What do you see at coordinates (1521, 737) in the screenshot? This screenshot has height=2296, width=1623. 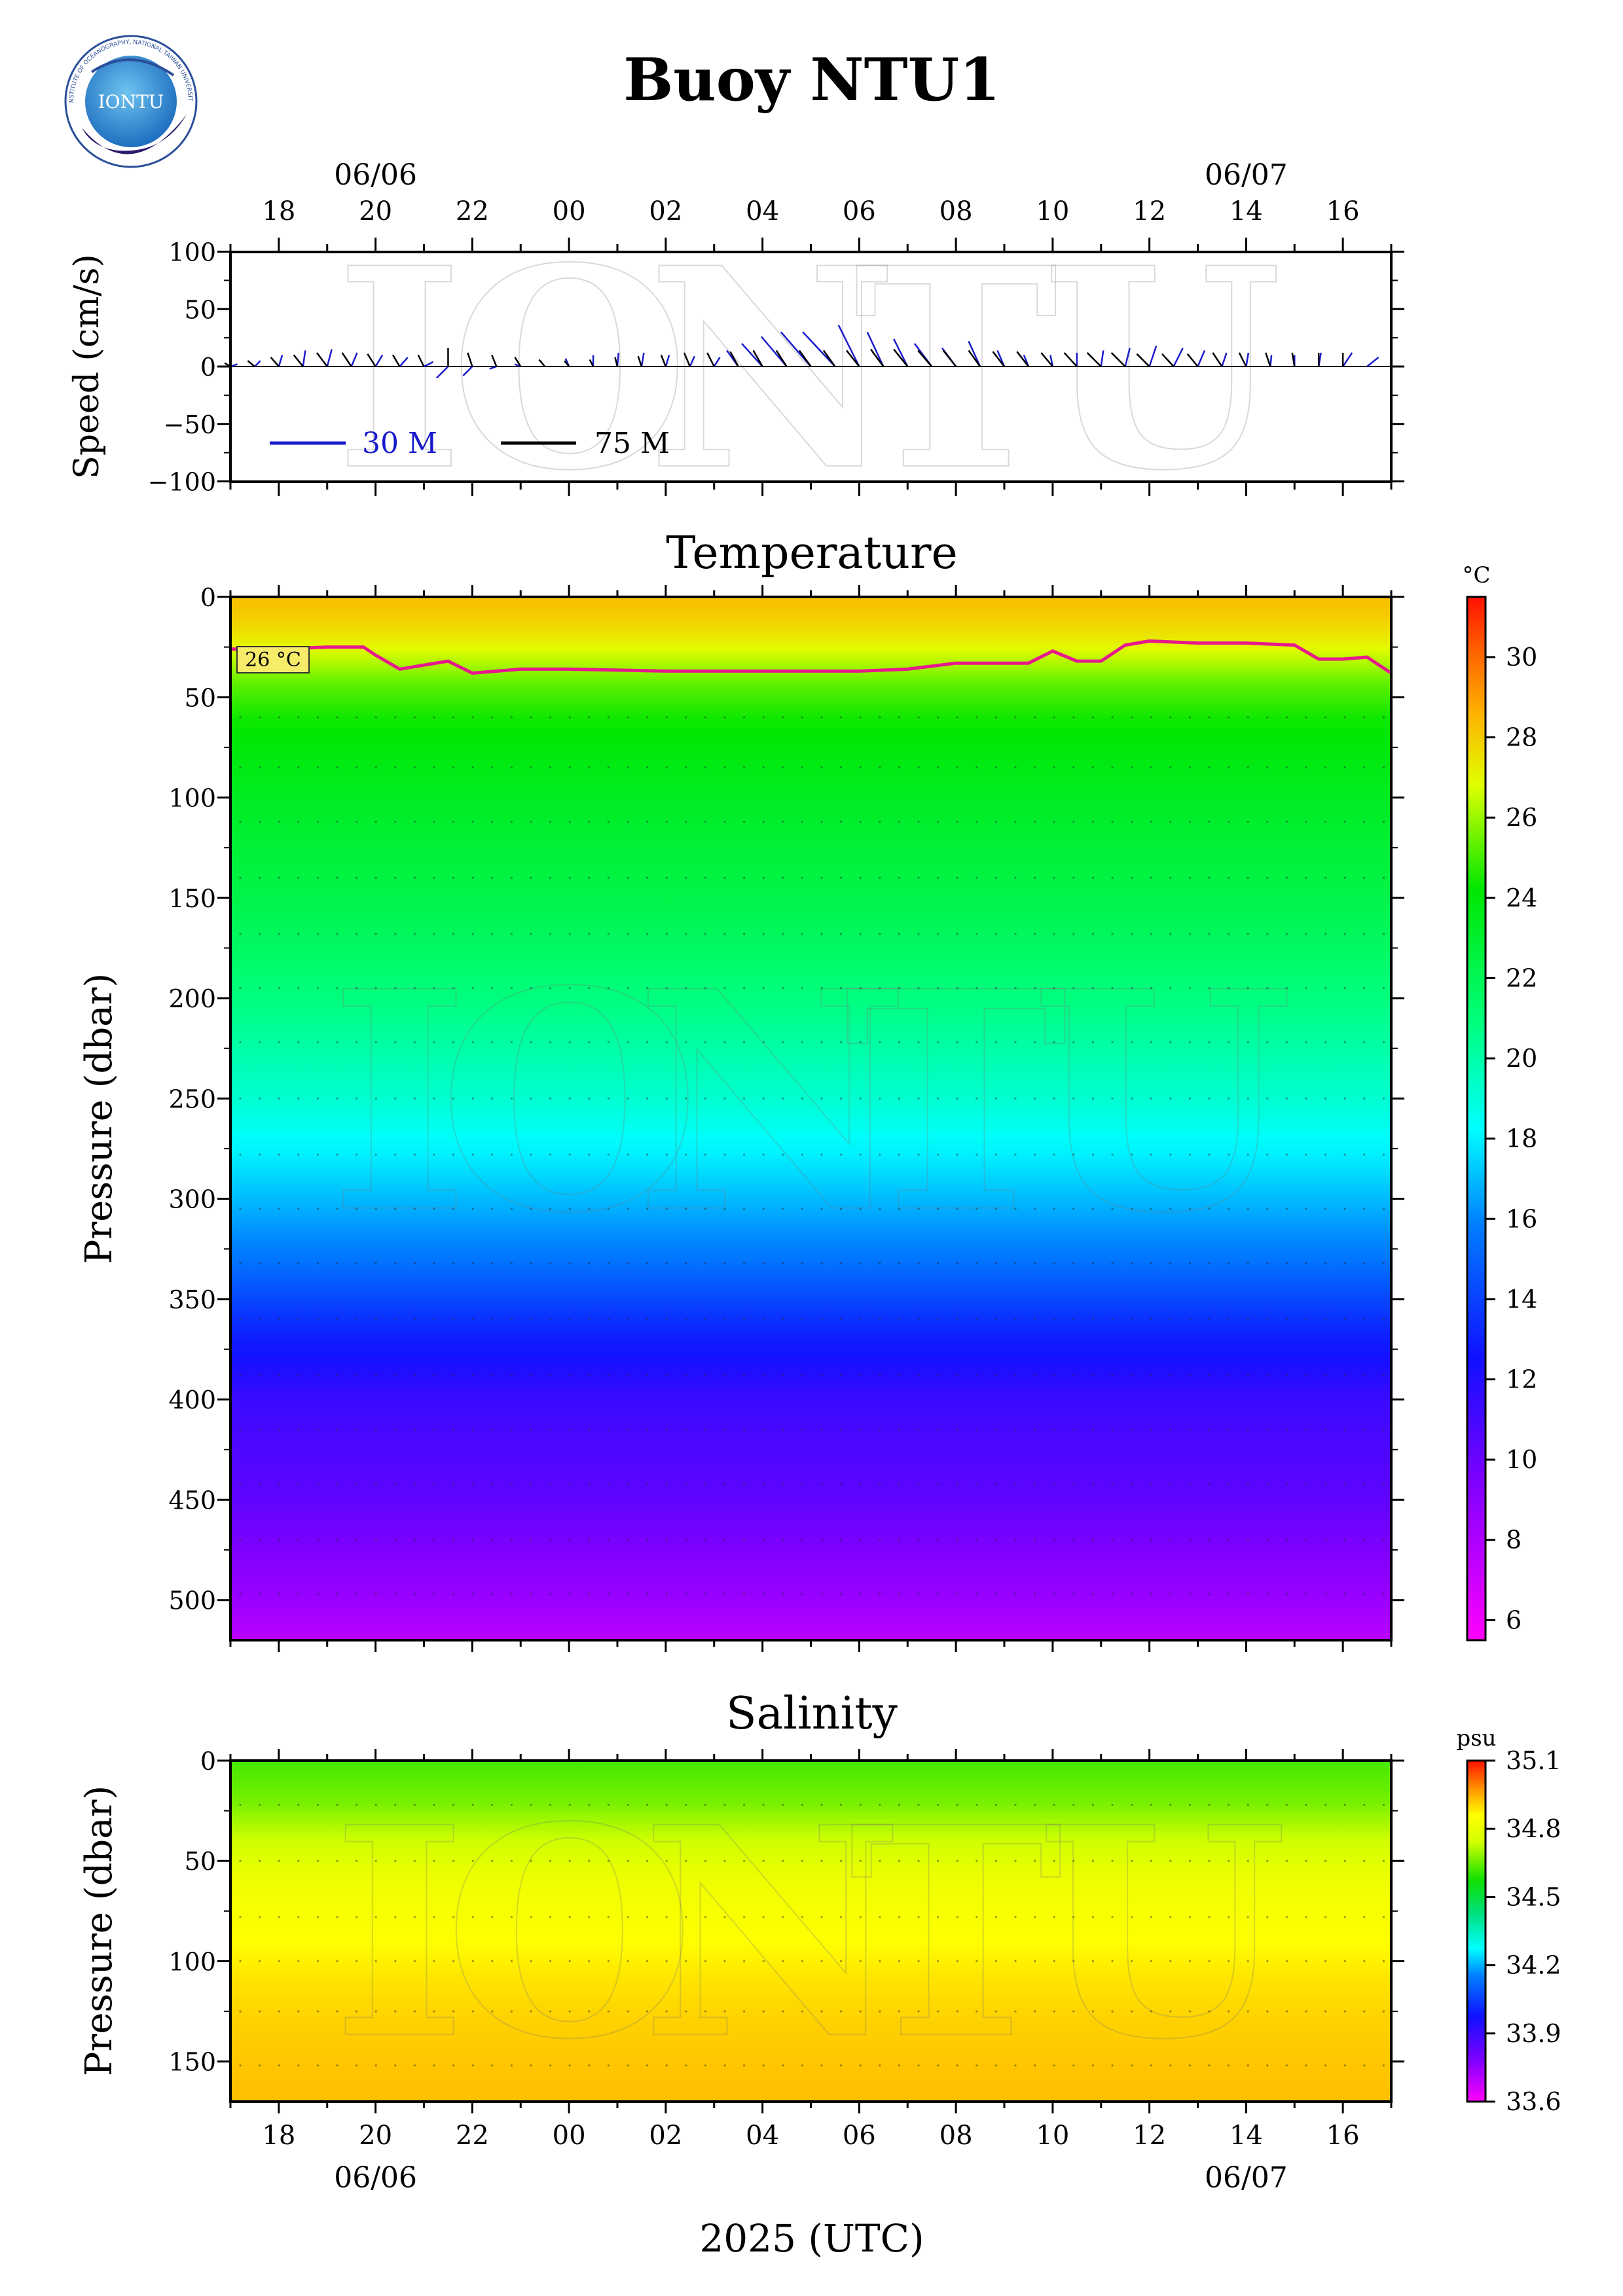 I see `temperature-colorbar-tick: 28` at bounding box center [1521, 737].